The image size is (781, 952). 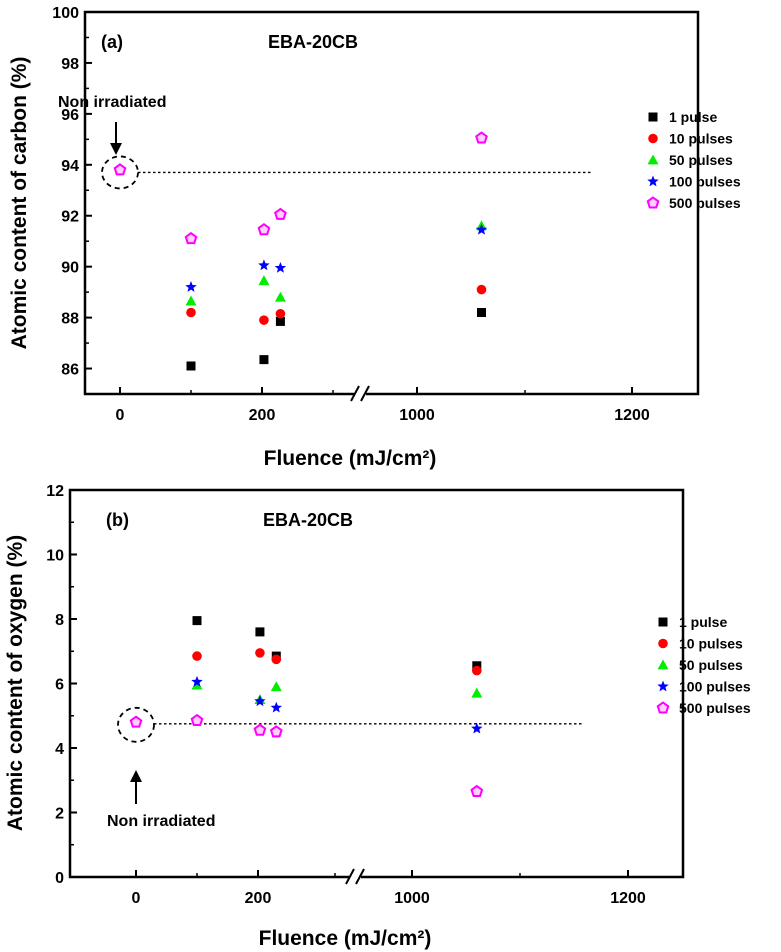 What do you see at coordinates (70, 166) in the screenshot?
I see `y-tick-label: 94` at bounding box center [70, 166].